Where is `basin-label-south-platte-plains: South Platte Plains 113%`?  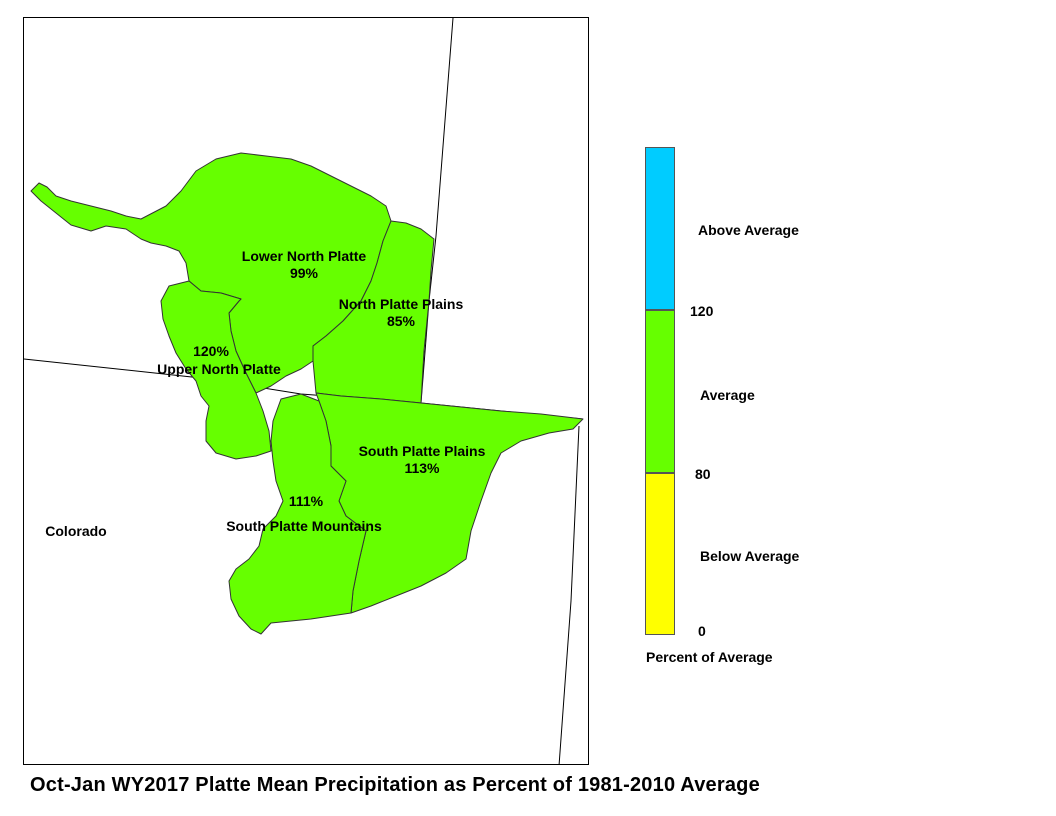
basin-label-south-platte-plains: South Platte Plains 113% is located at coordinates (422, 460).